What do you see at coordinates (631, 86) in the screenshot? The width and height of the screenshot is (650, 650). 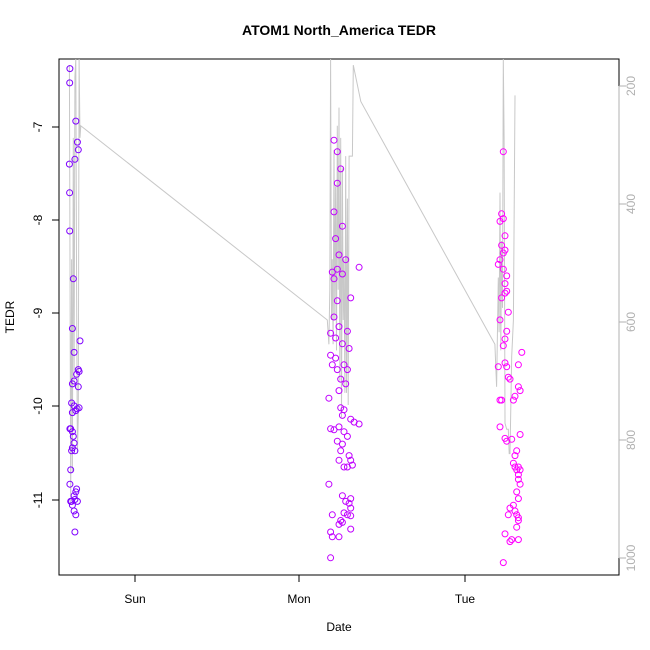 I see `right-tick-label-1: 200` at bounding box center [631, 86].